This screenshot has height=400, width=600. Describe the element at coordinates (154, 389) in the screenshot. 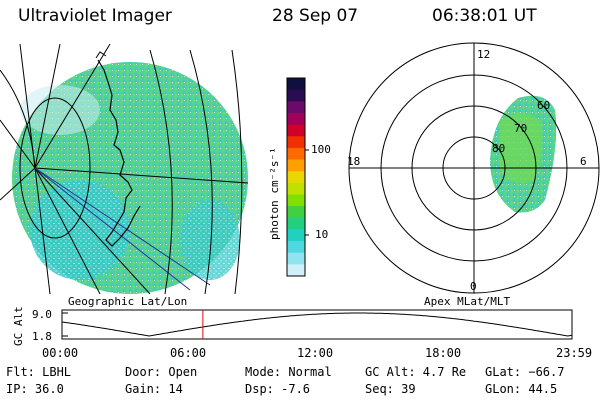

I see `gain-info: Gain: 14` at that location.